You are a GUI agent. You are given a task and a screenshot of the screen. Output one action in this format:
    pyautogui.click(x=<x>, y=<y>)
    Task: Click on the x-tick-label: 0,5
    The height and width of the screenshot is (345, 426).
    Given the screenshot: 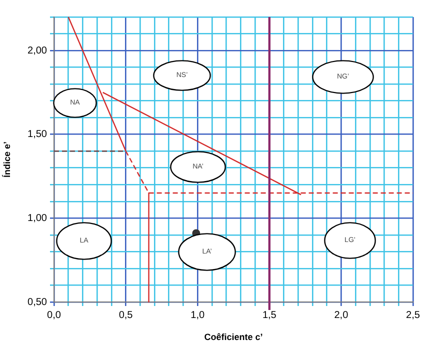 What is the action you would take?
    pyautogui.click(x=126, y=315)
    